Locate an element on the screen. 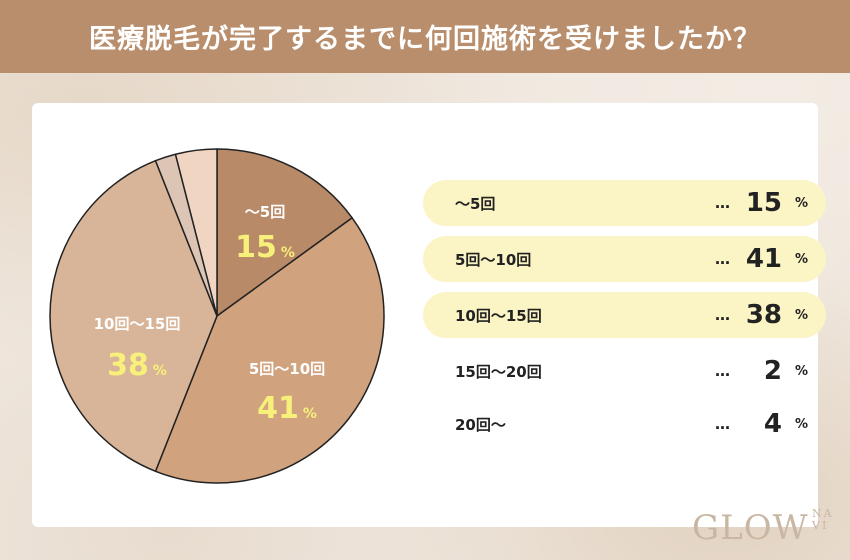  pie-label-category: 5回〜10回 is located at coordinates (287, 369).